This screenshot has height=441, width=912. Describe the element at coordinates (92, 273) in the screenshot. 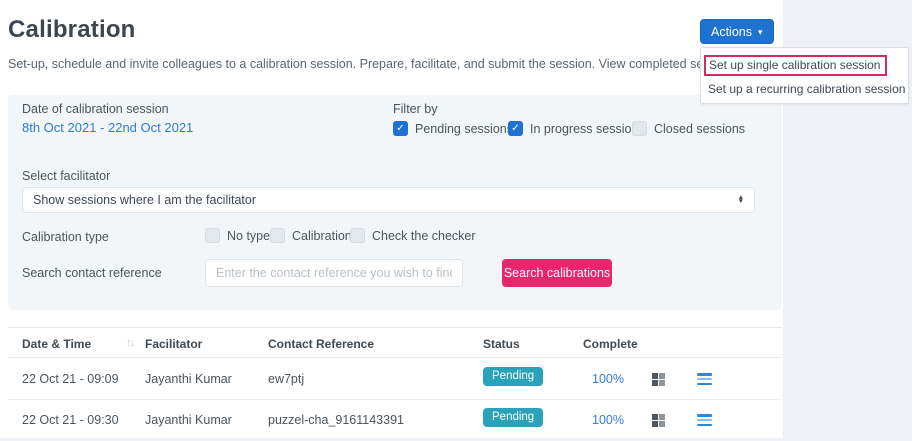

I see `search-contact-reference-label: Search contact reference` at that location.